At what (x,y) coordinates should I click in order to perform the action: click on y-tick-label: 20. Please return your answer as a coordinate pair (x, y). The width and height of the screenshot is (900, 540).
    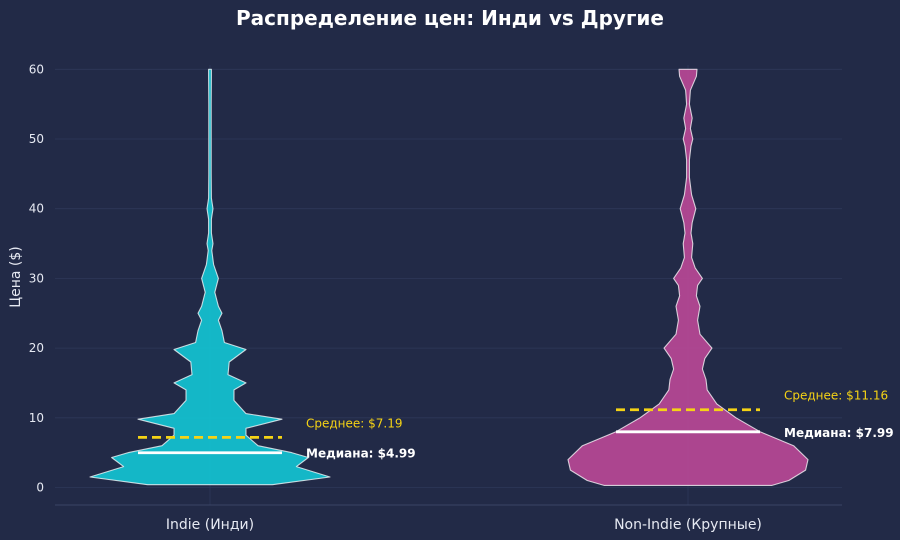
    Looking at the image, I should click on (36, 348).